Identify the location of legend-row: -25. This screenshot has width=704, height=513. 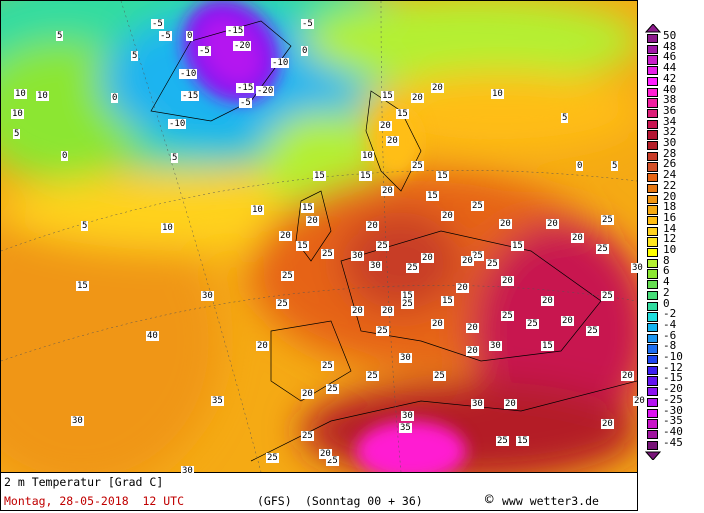
(673, 401).